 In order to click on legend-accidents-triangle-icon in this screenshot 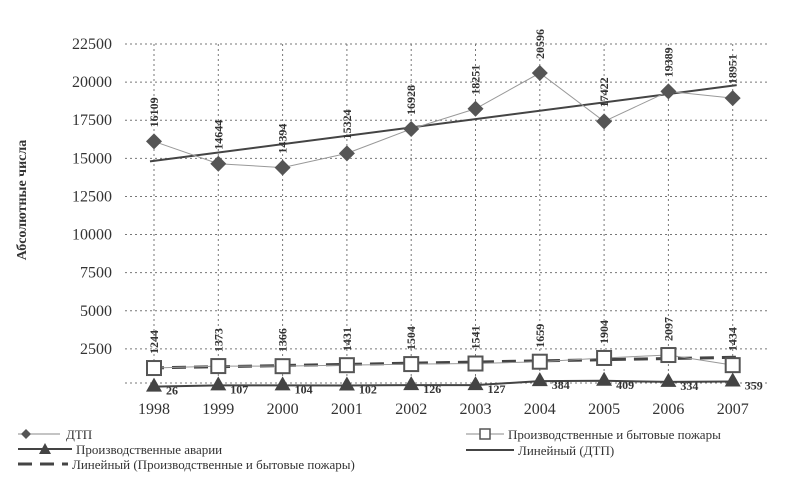, I will do `click(45, 448)`.